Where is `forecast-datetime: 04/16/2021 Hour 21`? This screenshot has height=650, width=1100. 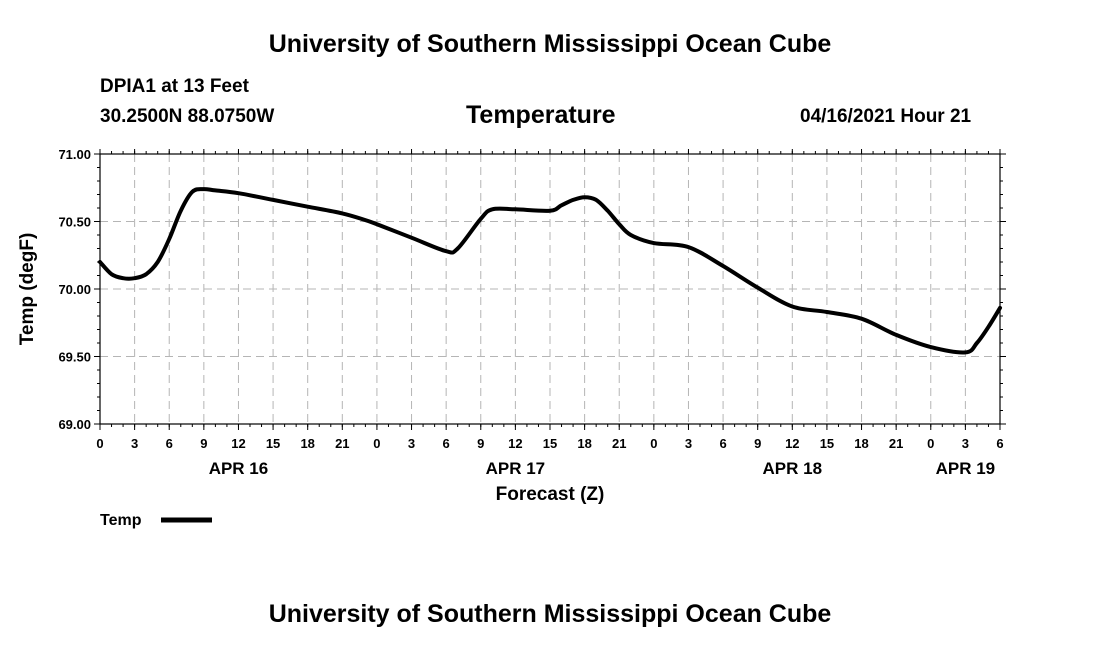 forecast-datetime: 04/16/2021 Hour 21 is located at coordinates (886, 116).